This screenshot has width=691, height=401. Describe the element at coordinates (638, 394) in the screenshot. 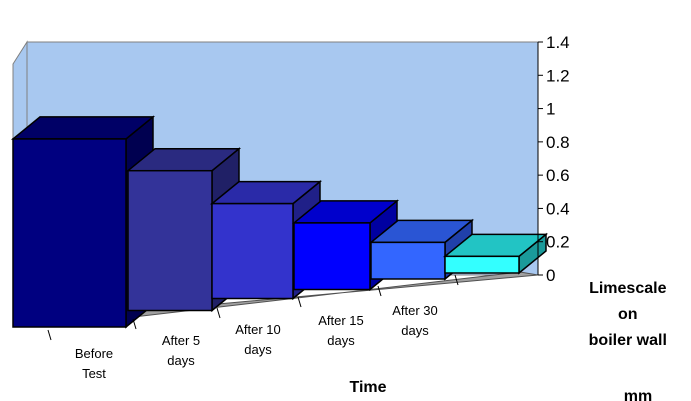

I see `y-axis-title-line-4: mm` at that location.